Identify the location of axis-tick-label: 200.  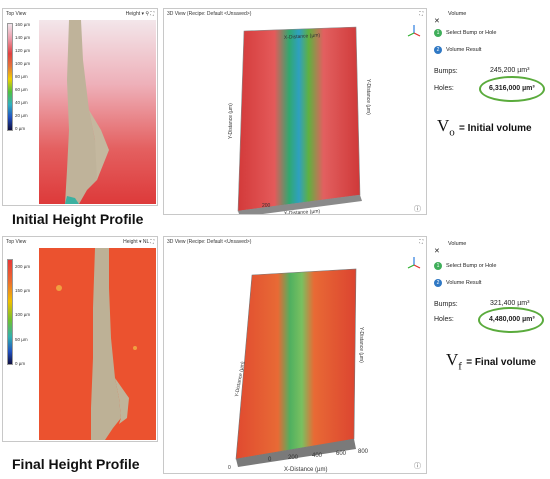
(266, 206).